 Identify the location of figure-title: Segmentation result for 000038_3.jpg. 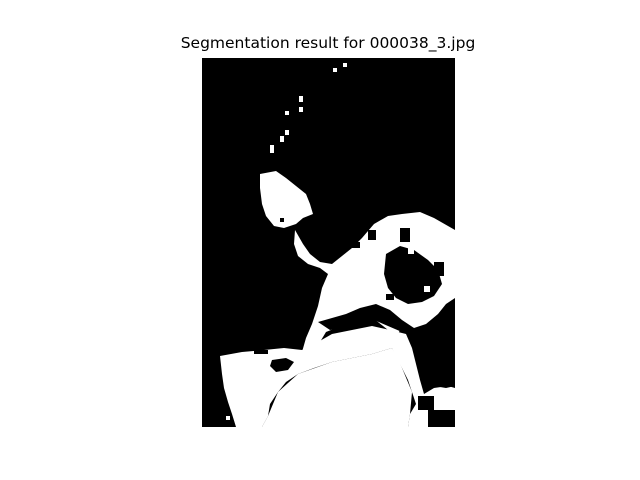
(328, 43).